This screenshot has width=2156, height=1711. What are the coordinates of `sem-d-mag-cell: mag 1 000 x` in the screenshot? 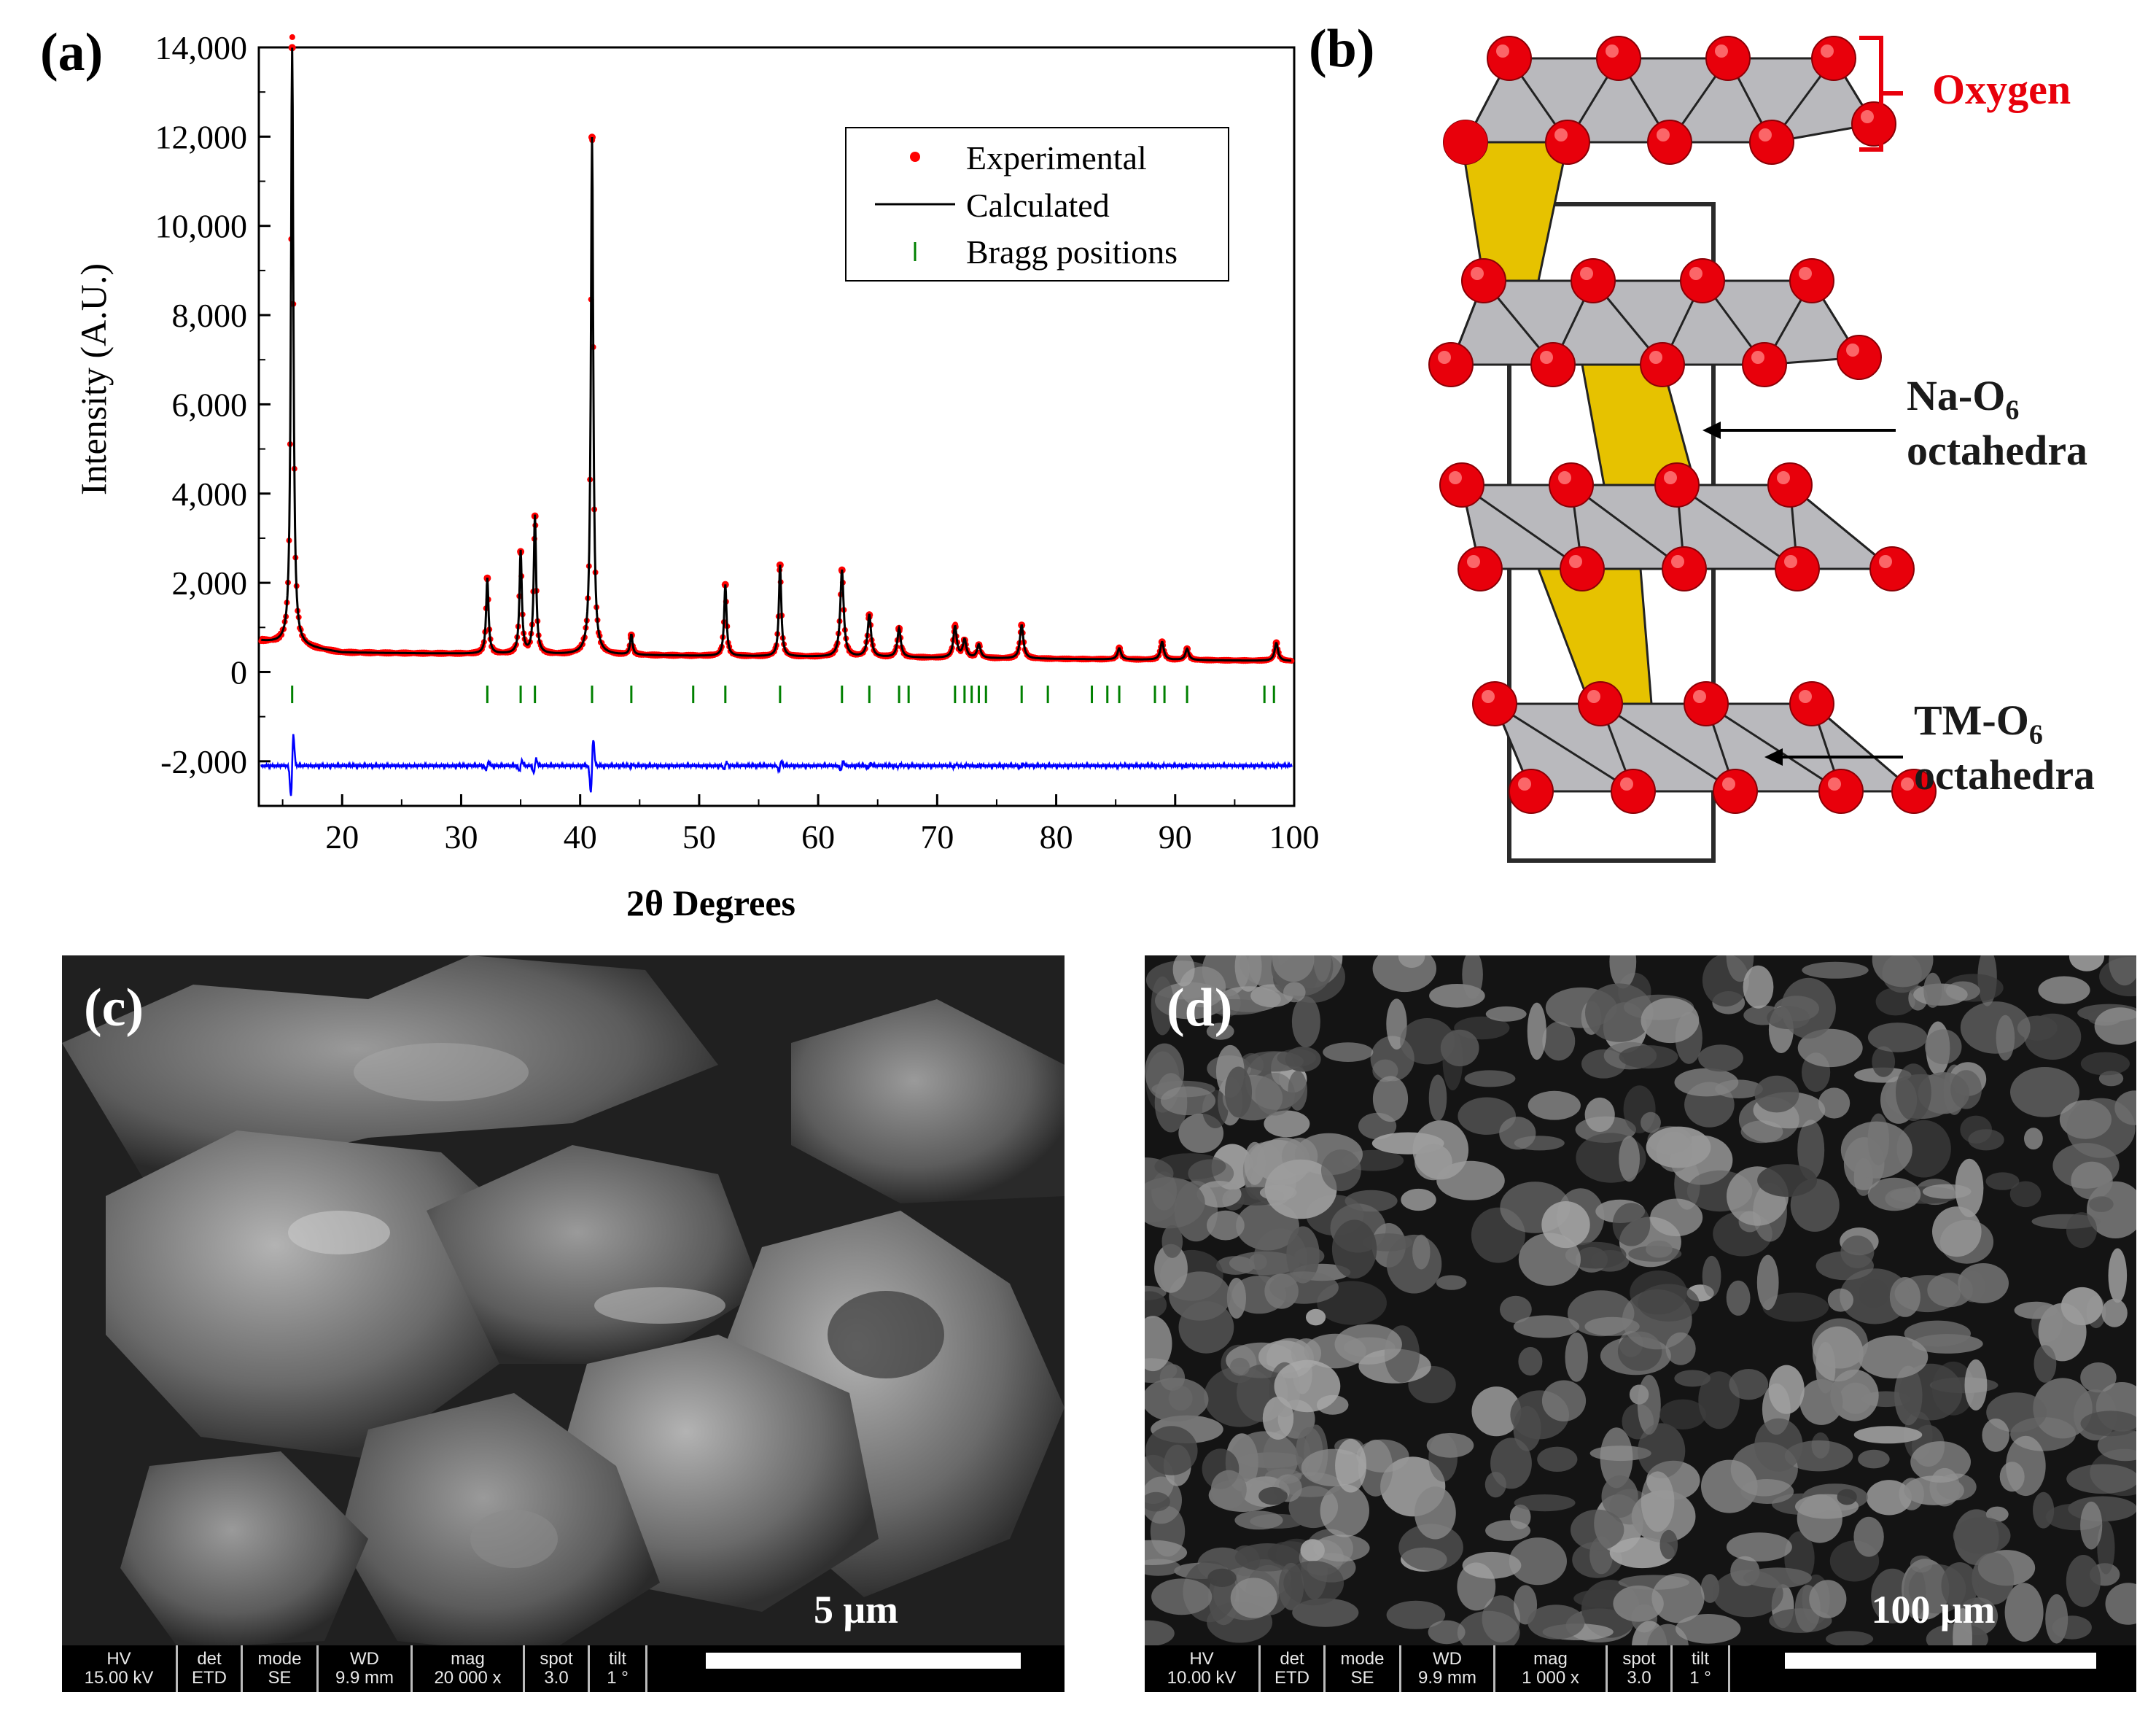 It's located at (1551, 1668).